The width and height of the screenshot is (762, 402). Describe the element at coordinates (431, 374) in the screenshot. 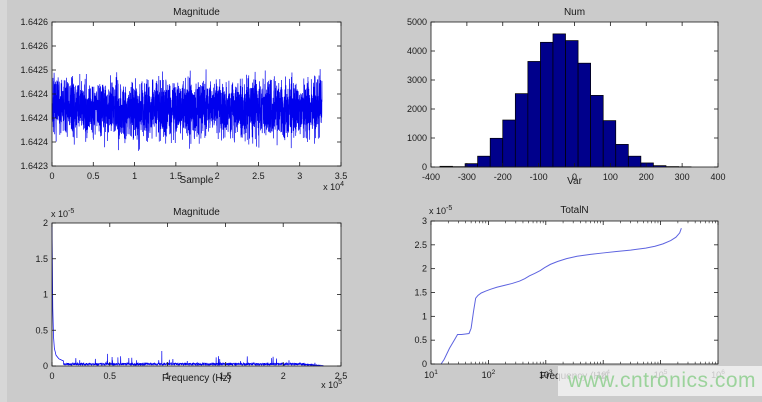

I see `x-tick-label: 10¹` at that location.